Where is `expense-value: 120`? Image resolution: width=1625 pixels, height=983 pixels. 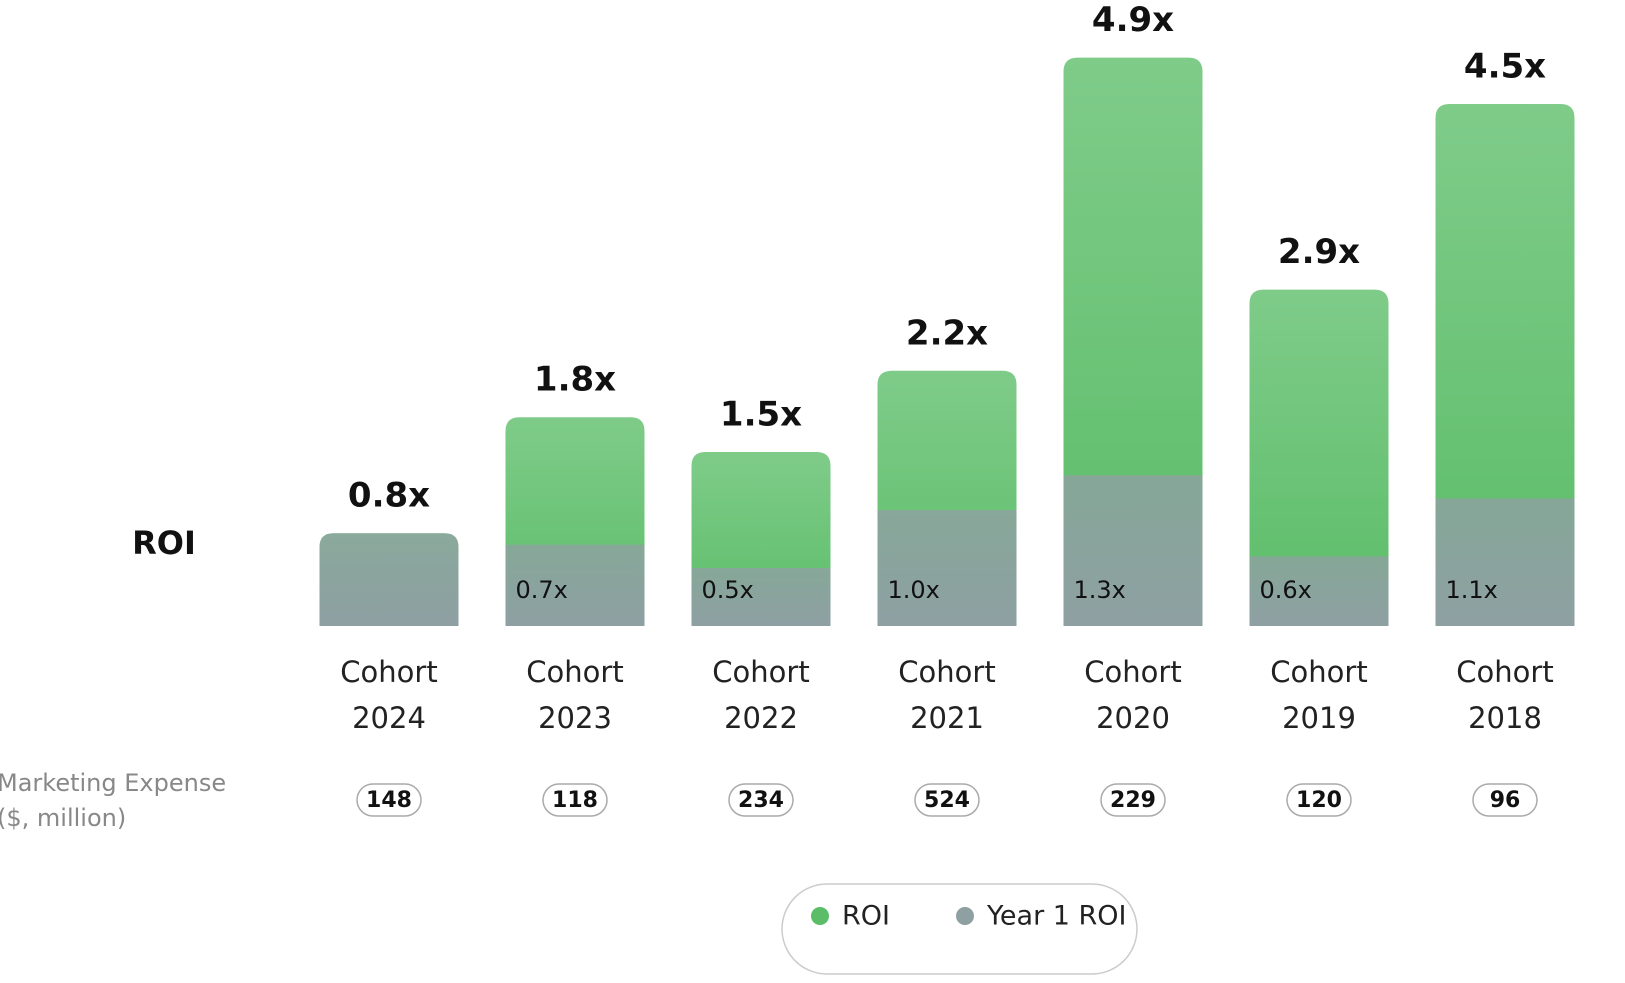
expense-value: 120 is located at coordinates (1319, 800).